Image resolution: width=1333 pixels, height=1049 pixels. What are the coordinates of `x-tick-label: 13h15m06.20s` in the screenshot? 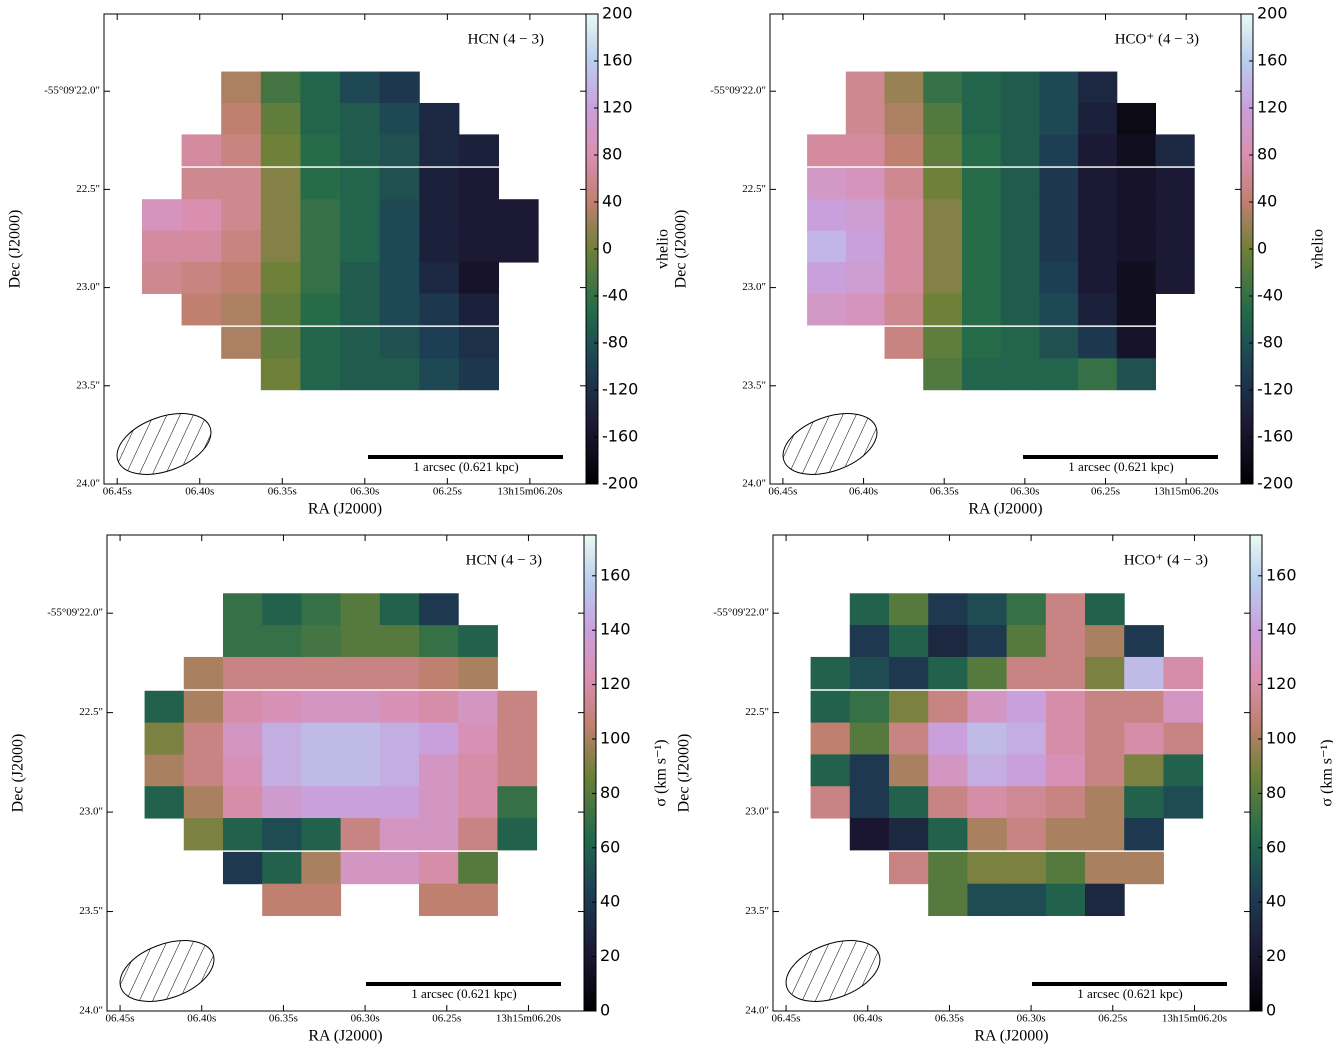 It's located at (1194, 1019).